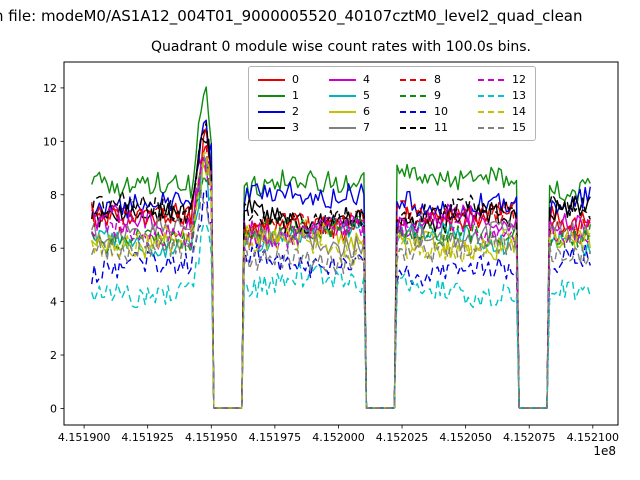 The width and height of the screenshot is (640, 480). What do you see at coordinates (53, 302) in the screenshot?
I see `y-tick-label: 4` at bounding box center [53, 302].